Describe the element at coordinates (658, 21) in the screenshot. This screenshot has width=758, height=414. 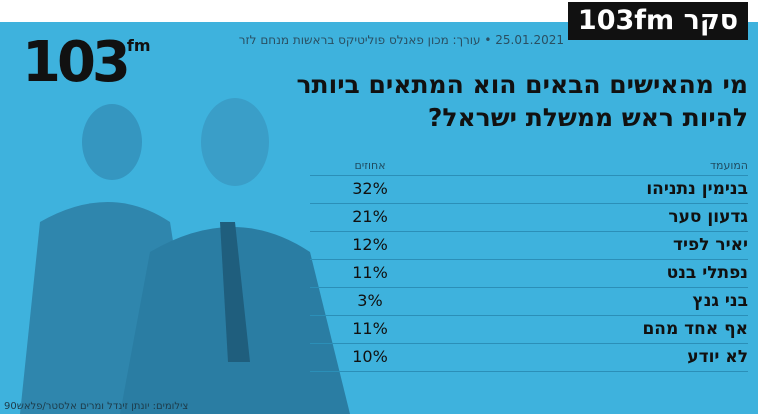
I see `badge: סקר 103fm` at that location.